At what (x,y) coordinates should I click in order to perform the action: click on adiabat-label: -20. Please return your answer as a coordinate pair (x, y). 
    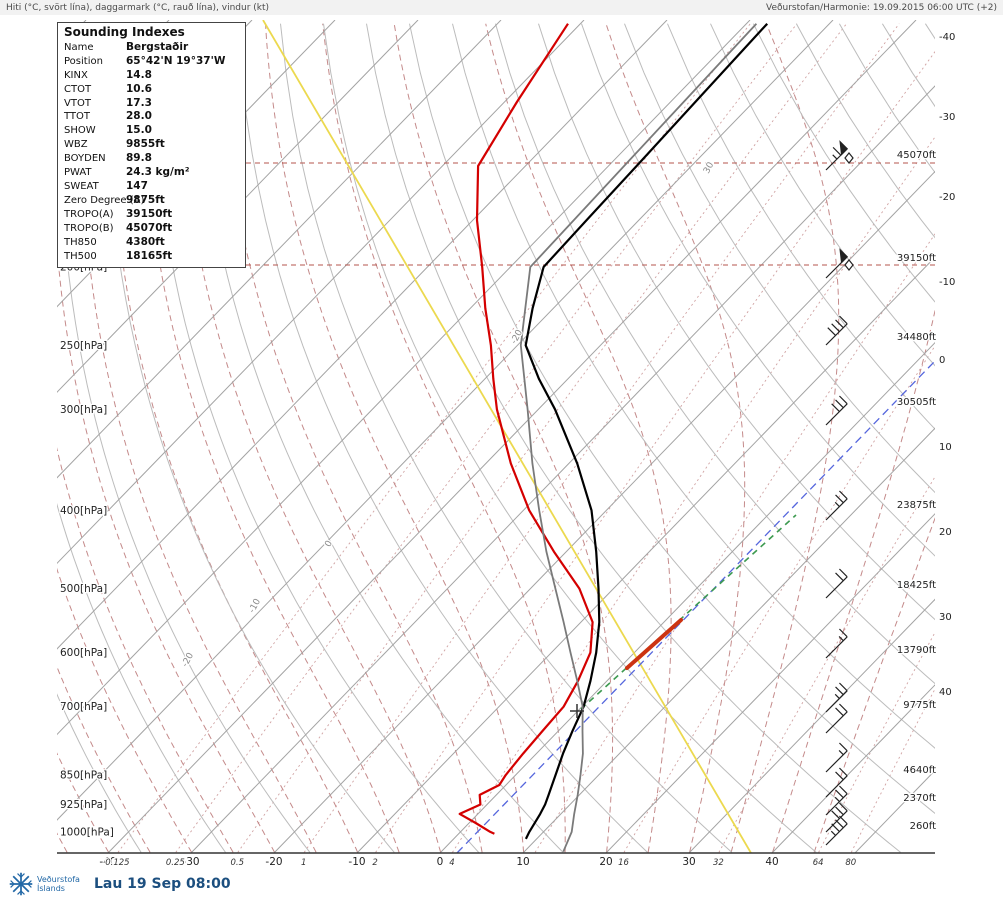
    Looking at the image, I should click on (188, 660).